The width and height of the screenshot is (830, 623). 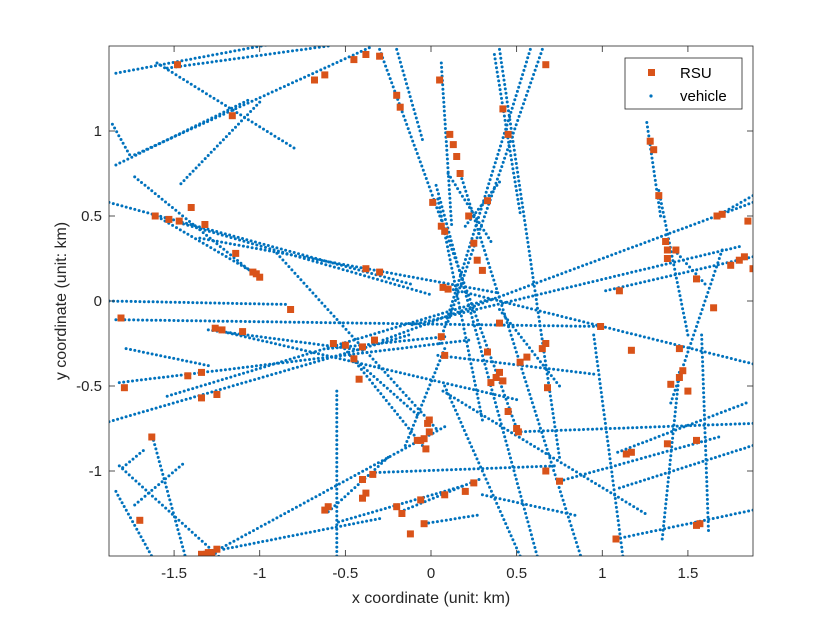 I want to click on x-tick-label: 0, so click(x=431, y=573).